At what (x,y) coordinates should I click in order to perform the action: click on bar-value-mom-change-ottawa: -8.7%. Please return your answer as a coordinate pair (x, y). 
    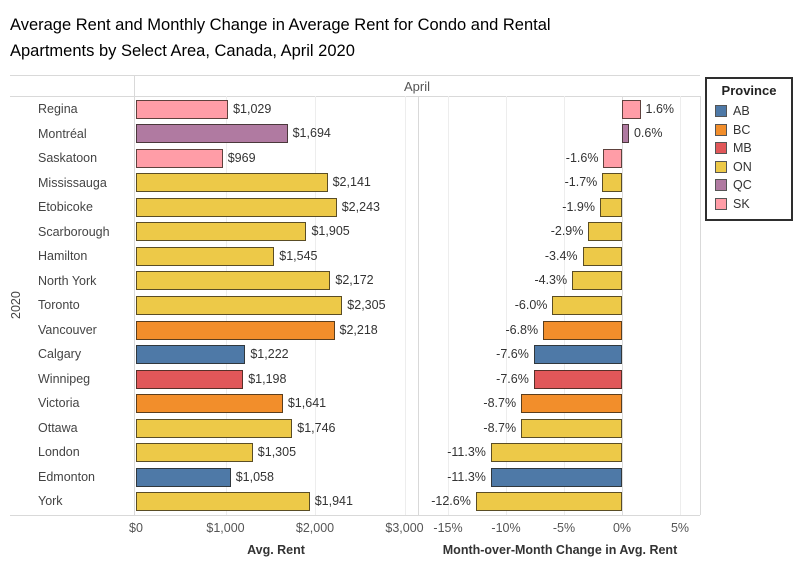
    Looking at the image, I should click on (500, 427).